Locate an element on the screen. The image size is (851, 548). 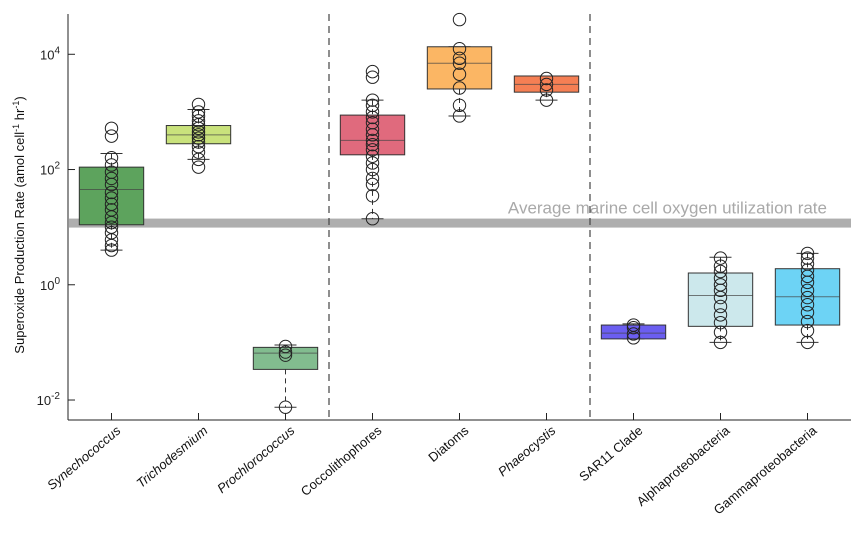
y-tick-label: 10⁻² is located at coordinates (49, 399).